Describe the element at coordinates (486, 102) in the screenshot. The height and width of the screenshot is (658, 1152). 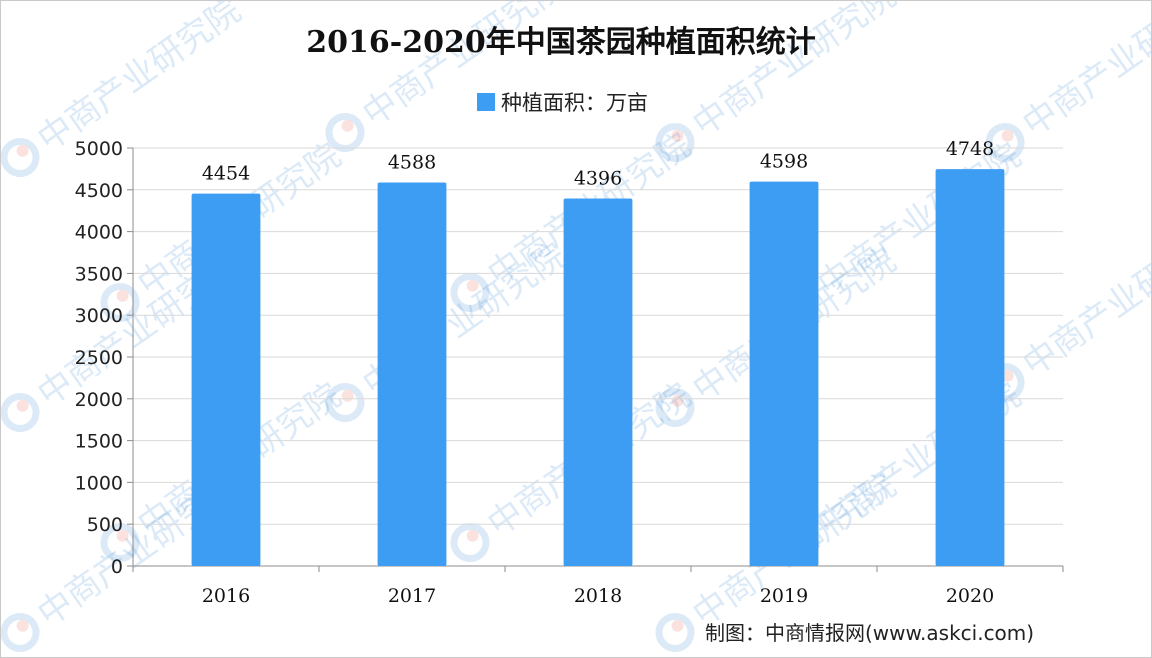
I see `legend-swatch` at that location.